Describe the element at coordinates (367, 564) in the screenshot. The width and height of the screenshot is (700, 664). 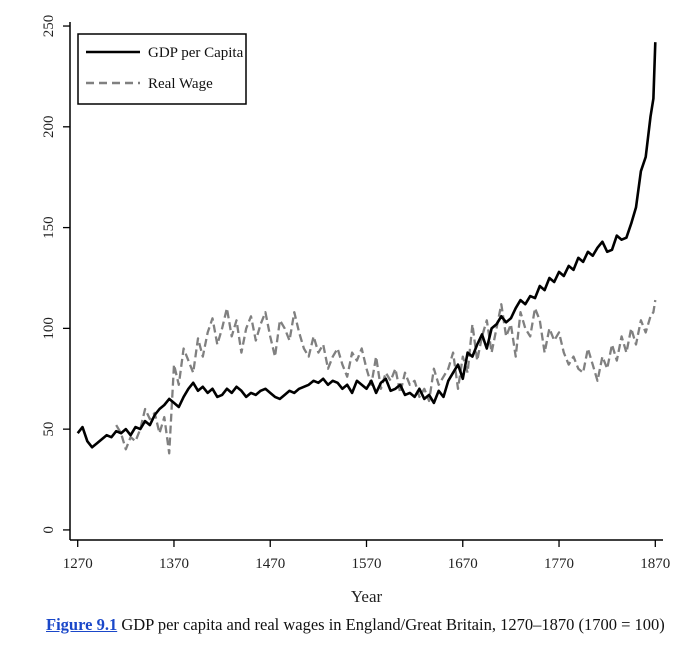
I see `x-tick-label: 1570` at that location.